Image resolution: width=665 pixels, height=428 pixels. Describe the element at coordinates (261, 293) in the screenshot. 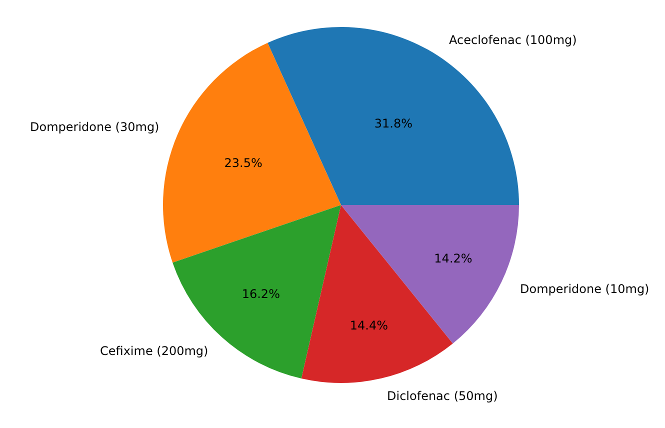

I see `data-label: 16.2%` at that location.